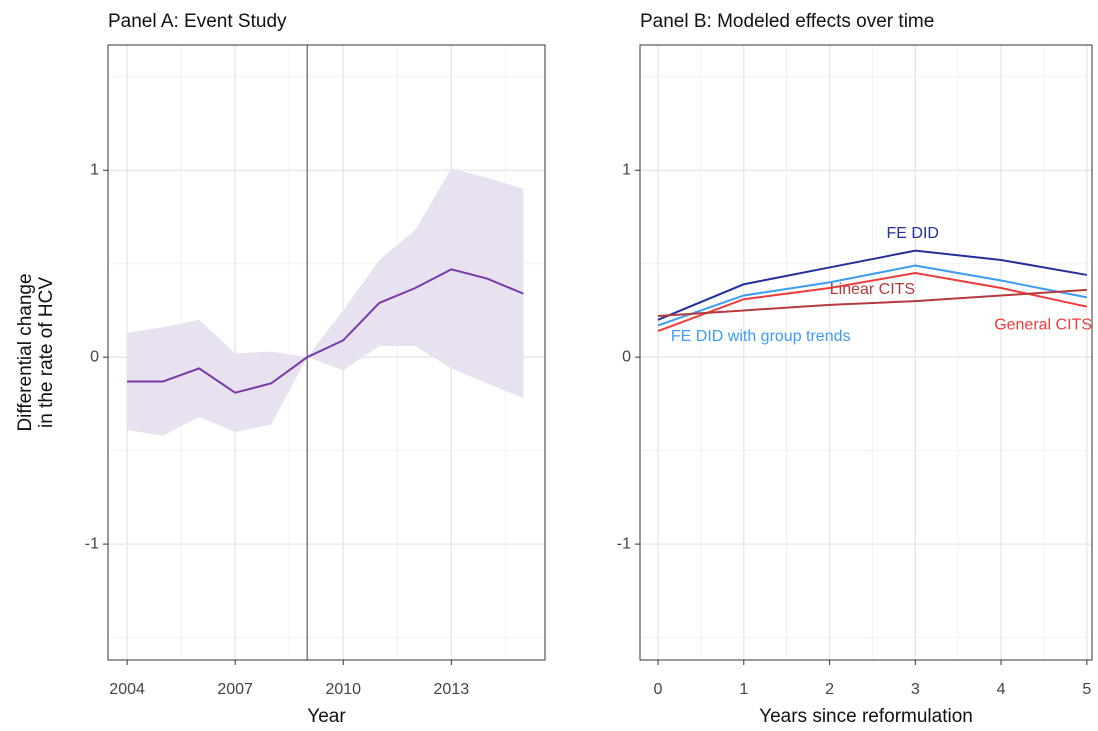 Image resolution: width=1098 pixels, height=731 pixels. What do you see at coordinates (197, 21) in the screenshot?
I see `panel-title: Panel A: Event Study` at bounding box center [197, 21].